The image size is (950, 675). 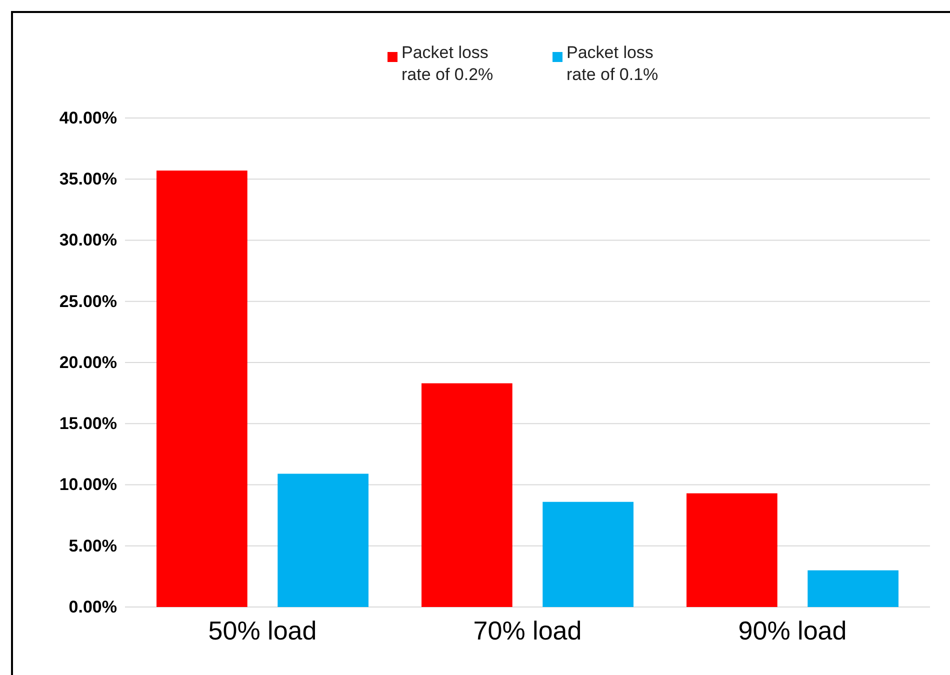 I want to click on y-tick-label: 10.00%, so click(x=88, y=484).